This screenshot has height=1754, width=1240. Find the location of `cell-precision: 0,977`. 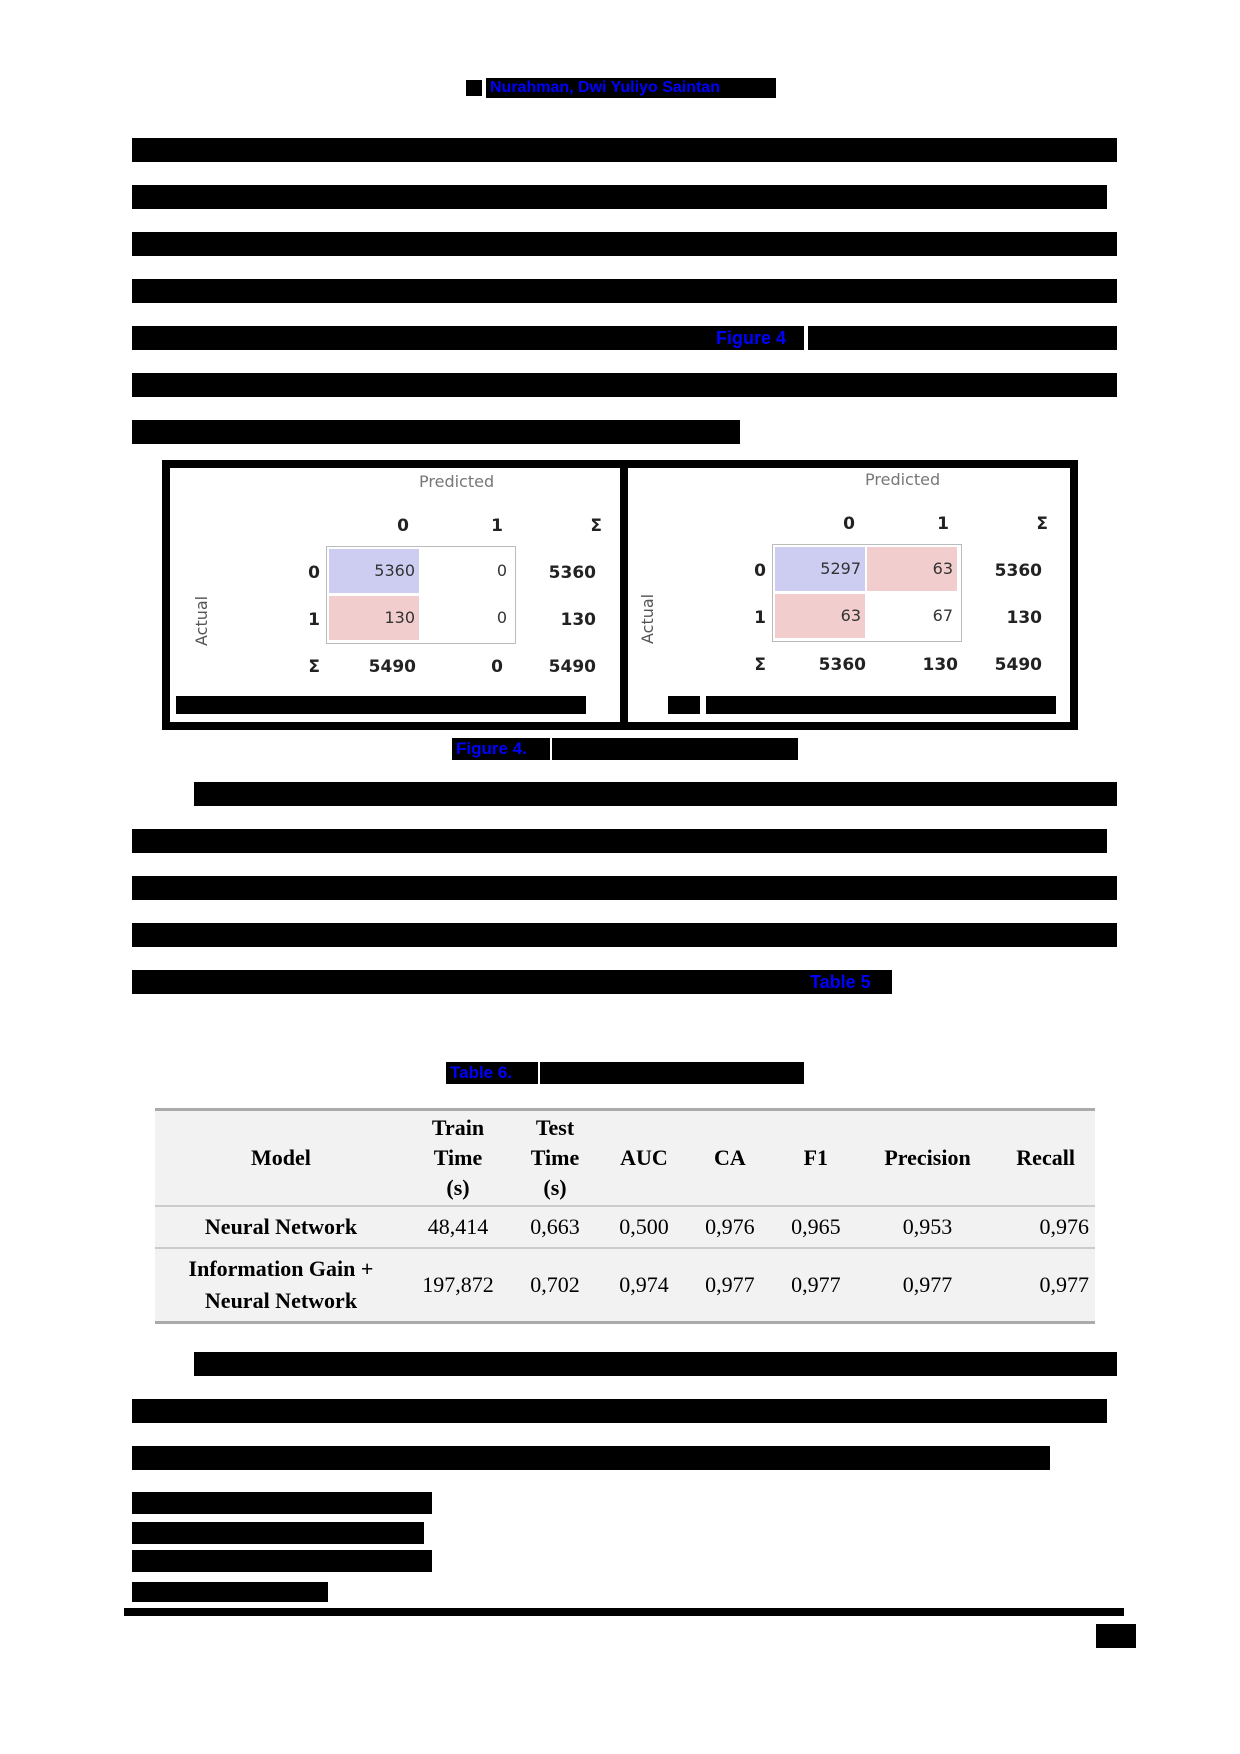

cell-precision: 0,977 is located at coordinates (927, 1285).